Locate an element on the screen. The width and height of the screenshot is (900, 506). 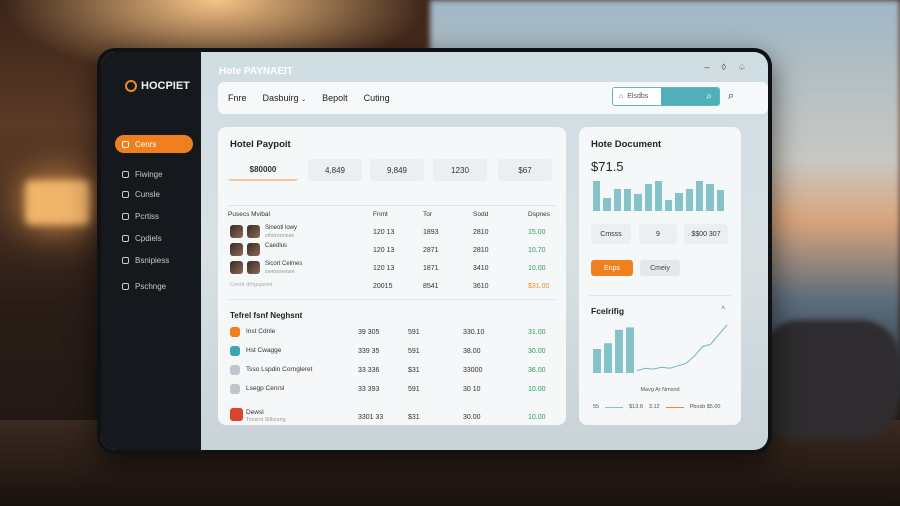
cell: 3410 is located at coordinates (481, 268).